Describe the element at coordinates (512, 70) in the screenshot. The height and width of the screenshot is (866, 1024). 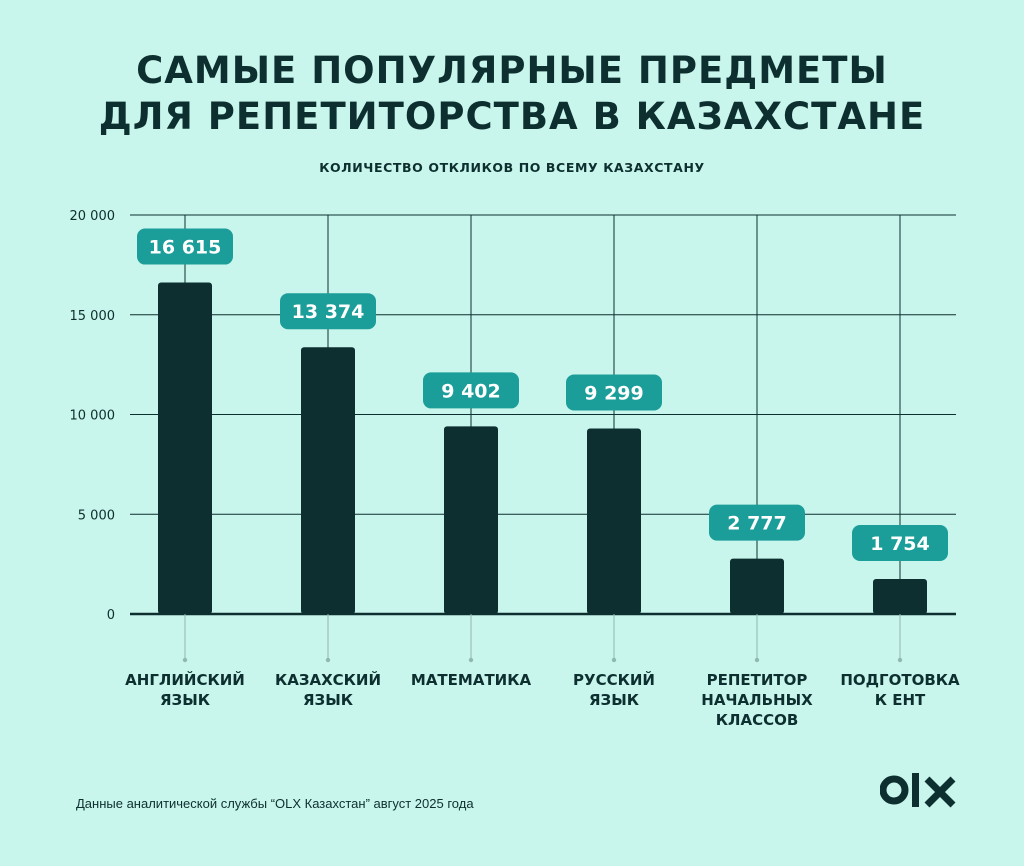
I see `title-line-1: САМЫЕ ПОПУЛЯРНЫЕ ПРЕДМЕТЫ` at that location.